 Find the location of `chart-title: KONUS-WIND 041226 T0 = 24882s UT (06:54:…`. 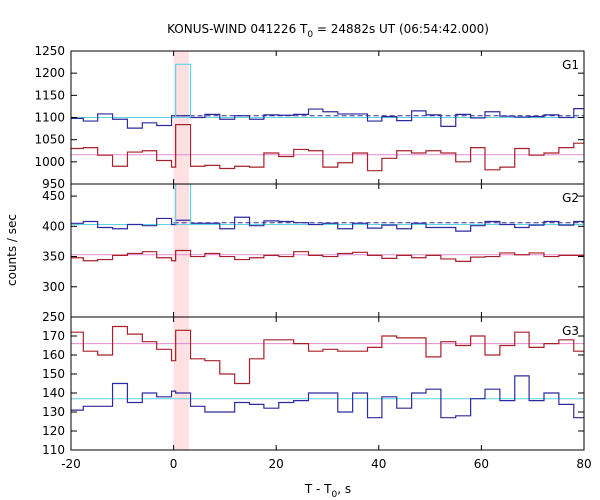

chart-title: KONUS-WIND 041226 T0 = 24882s UT (06:54:… is located at coordinates (328, 31).